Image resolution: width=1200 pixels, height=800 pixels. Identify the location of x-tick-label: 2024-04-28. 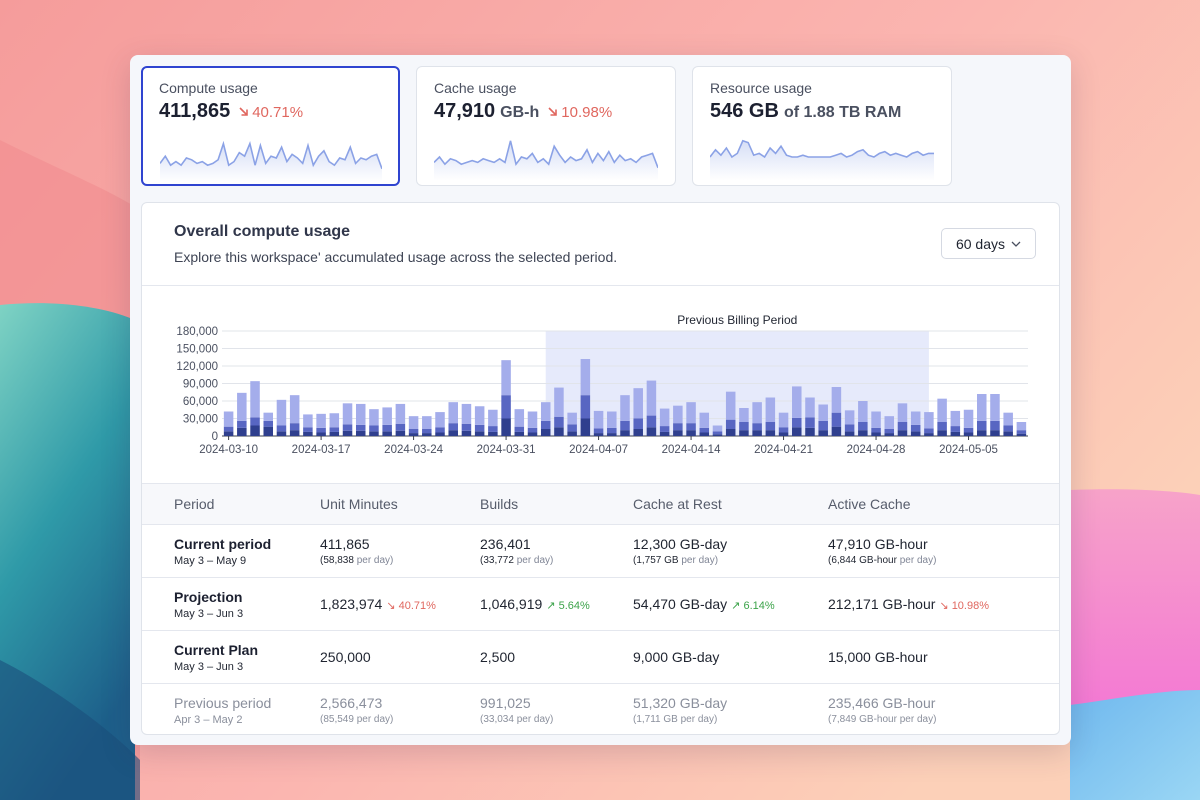
(876, 450).